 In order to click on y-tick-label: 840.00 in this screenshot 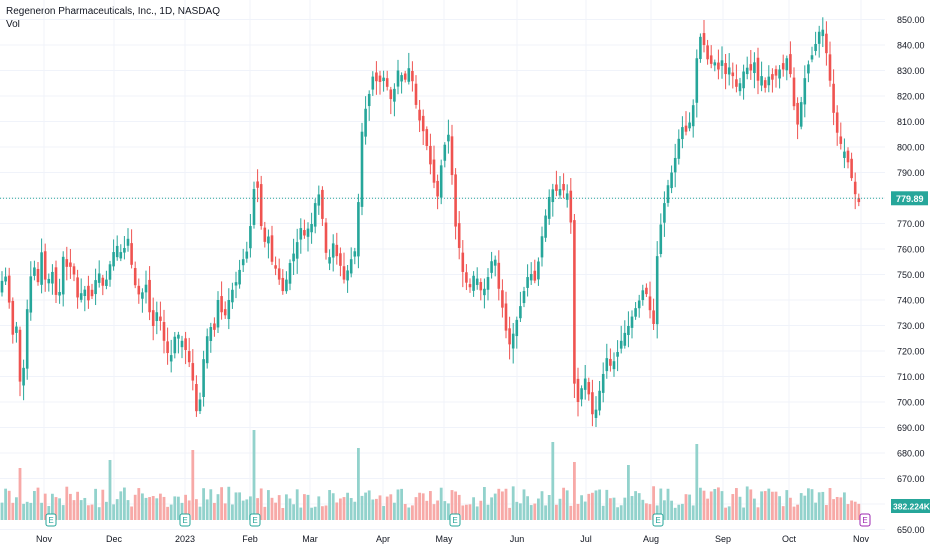, I will do `click(911, 46)`.